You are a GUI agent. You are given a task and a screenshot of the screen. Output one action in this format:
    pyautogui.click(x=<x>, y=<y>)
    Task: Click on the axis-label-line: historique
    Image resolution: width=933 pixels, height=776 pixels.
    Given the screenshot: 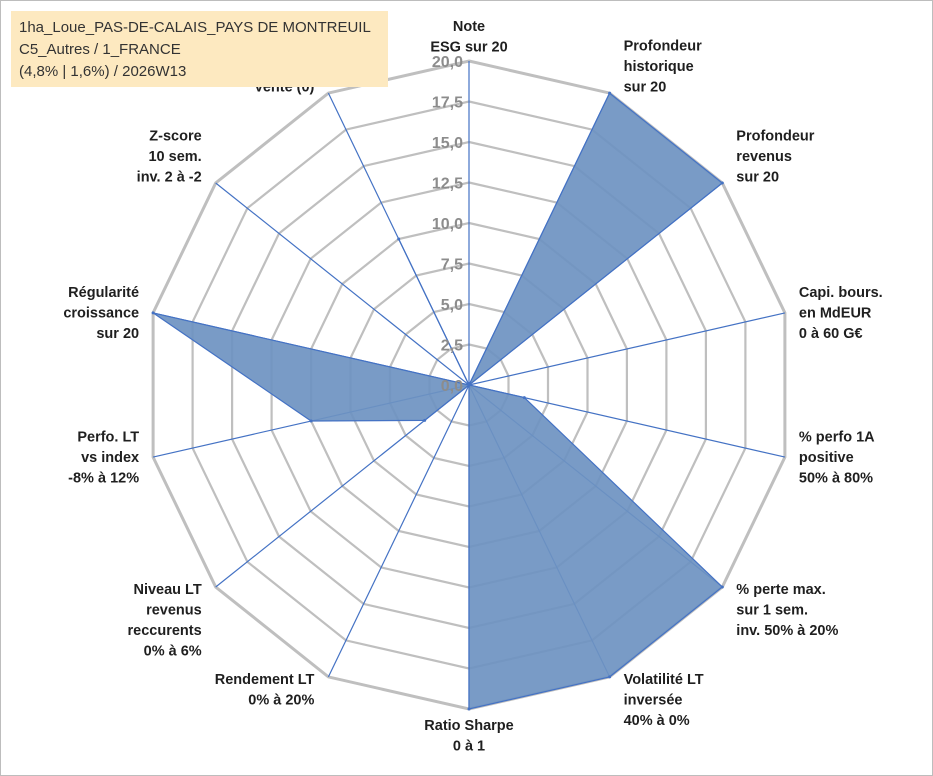 What is the action you would take?
    pyautogui.click(x=659, y=67)
    